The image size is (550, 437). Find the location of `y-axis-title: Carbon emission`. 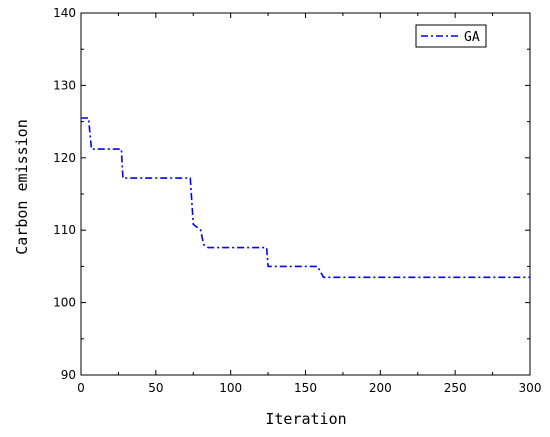

y-axis-title: Carbon emission is located at coordinates (22, 186).